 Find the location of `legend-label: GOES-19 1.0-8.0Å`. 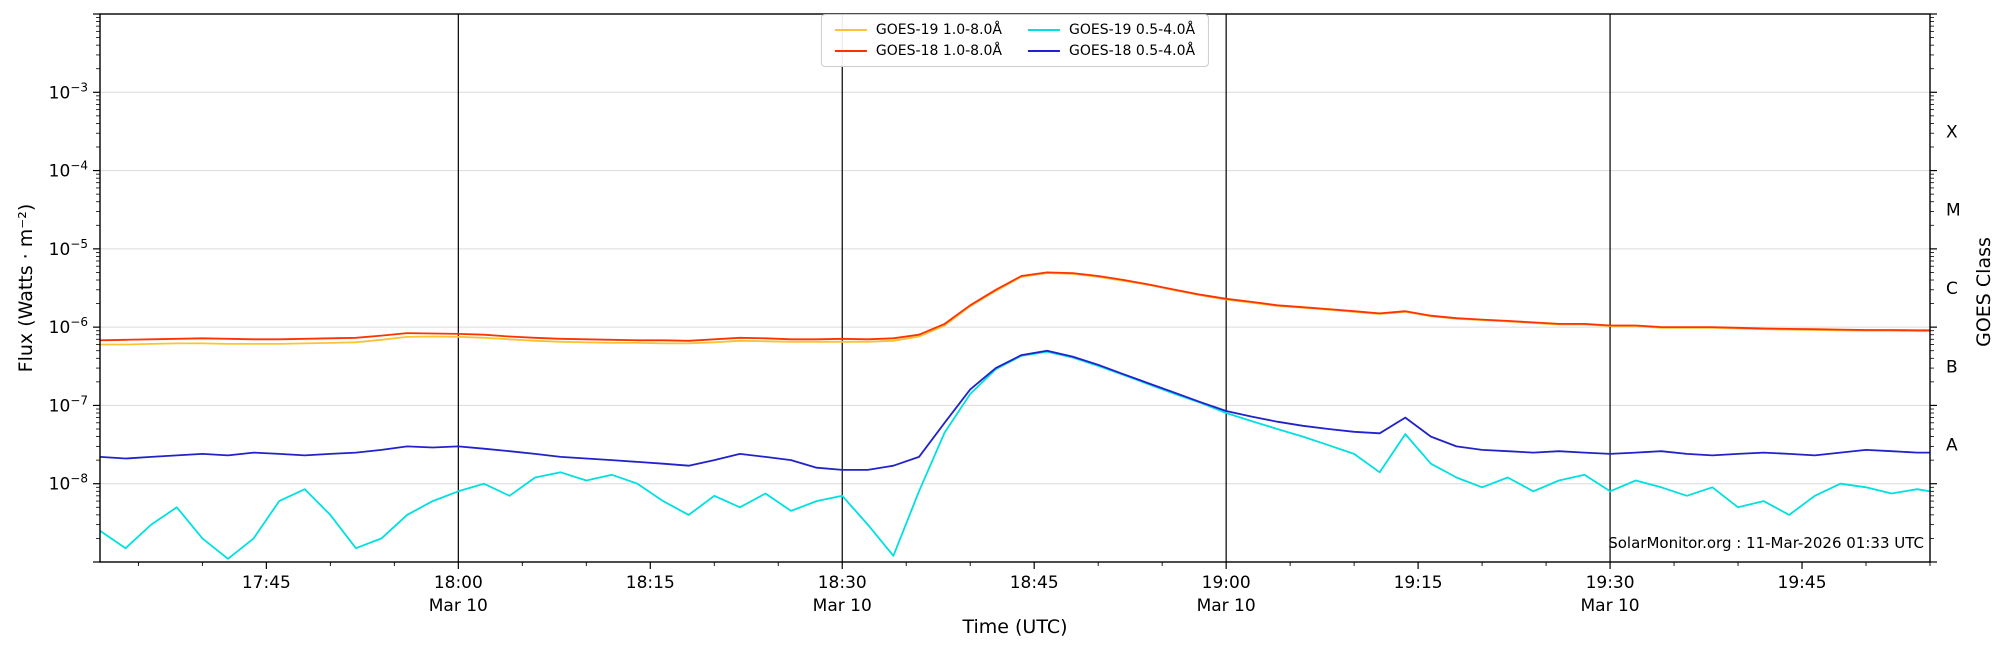

legend-label: GOES-19 1.0-8.0Å is located at coordinates (938, 30).